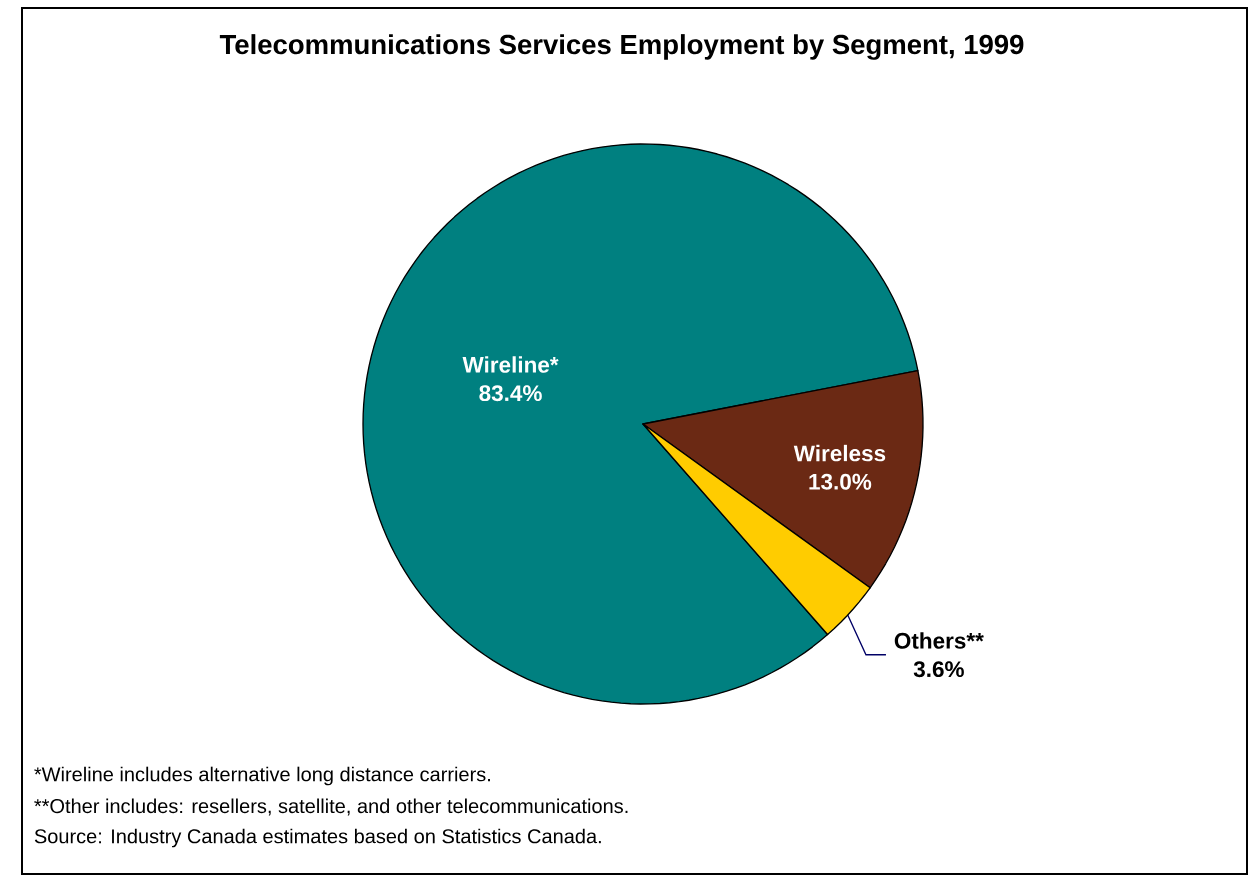 Image resolution: width=1249 pixels, height=876 pixels. I want to click on slice-label: Wireline*, so click(510, 364).